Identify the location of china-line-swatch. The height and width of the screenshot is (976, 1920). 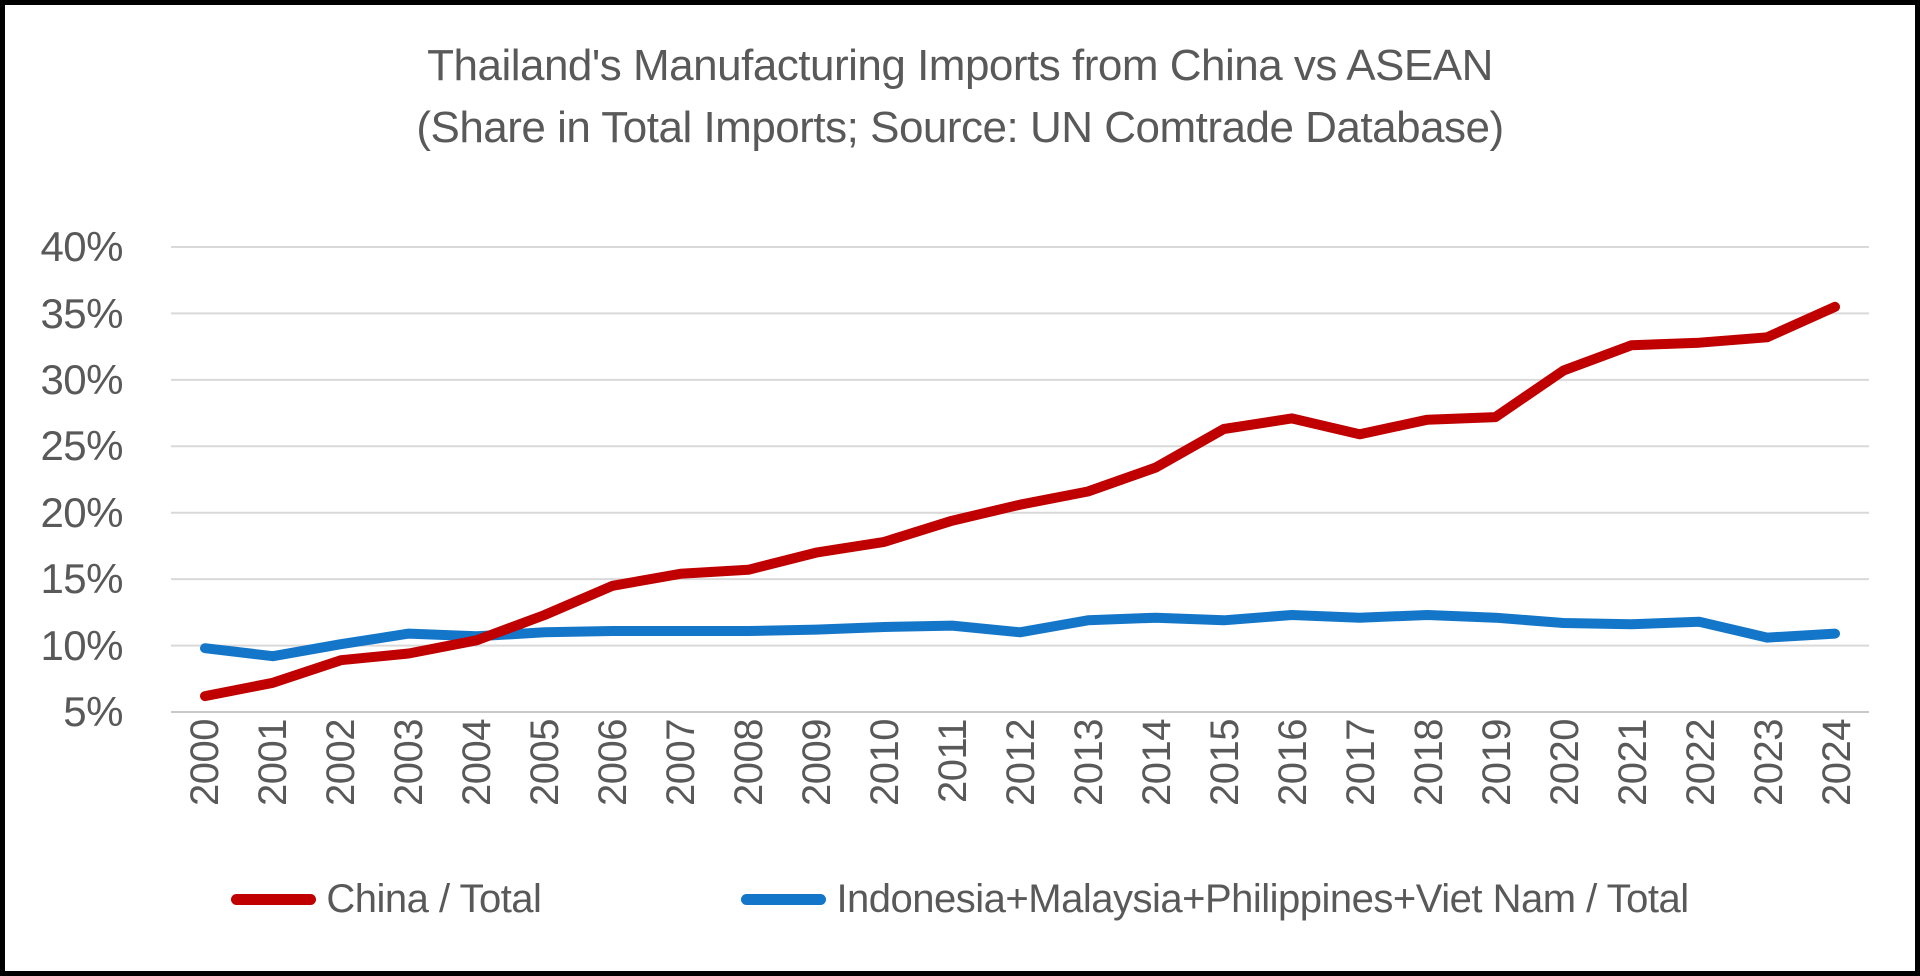
(274, 899).